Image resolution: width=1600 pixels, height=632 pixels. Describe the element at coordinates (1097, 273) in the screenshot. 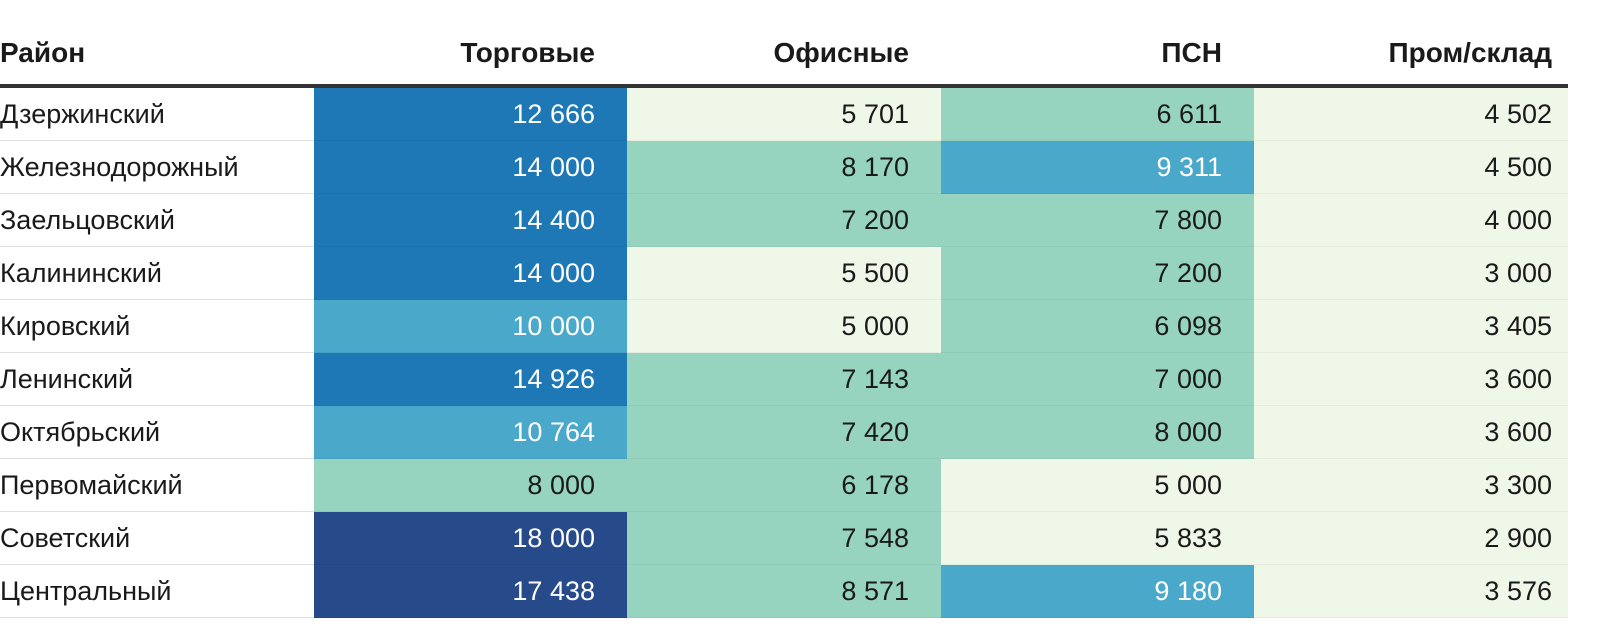

I see `psn-value-cell: 7 200` at that location.